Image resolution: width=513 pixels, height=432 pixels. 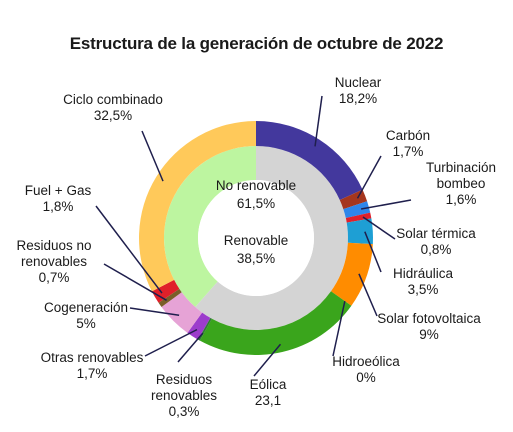 I want to click on value-fuel-gas: 1,8%, so click(x=58, y=206).